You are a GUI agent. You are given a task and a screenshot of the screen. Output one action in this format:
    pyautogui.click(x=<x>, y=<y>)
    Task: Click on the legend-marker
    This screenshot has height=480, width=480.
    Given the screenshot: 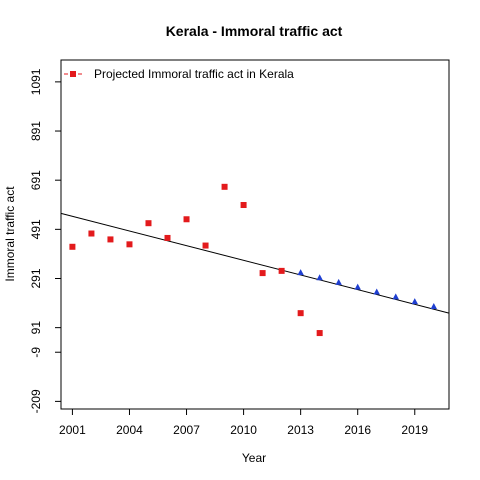 What is the action you would take?
    pyautogui.click(x=73, y=74)
    